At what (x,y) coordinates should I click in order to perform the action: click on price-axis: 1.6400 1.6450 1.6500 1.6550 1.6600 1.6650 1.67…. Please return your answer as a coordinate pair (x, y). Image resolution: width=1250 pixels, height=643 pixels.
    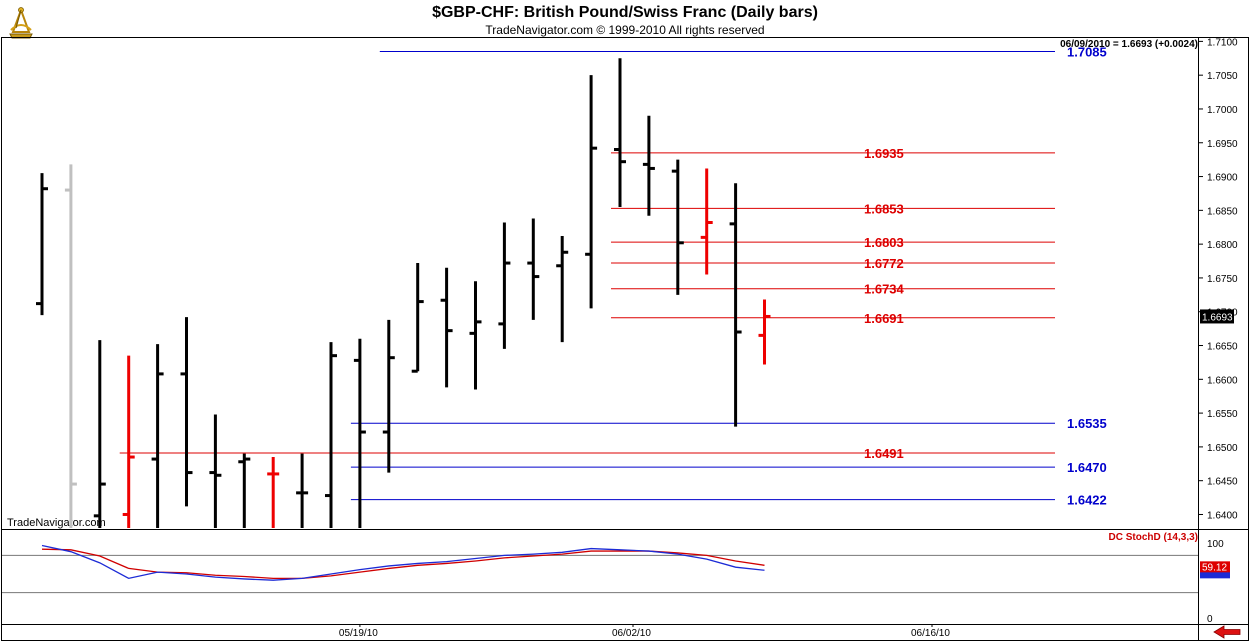
    Looking at the image, I should click on (1218, 279).